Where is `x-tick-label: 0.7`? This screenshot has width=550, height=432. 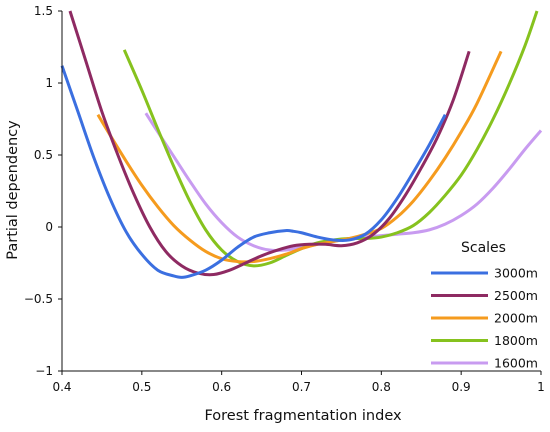
x-tick-label: 0.7 is located at coordinates (301, 387).